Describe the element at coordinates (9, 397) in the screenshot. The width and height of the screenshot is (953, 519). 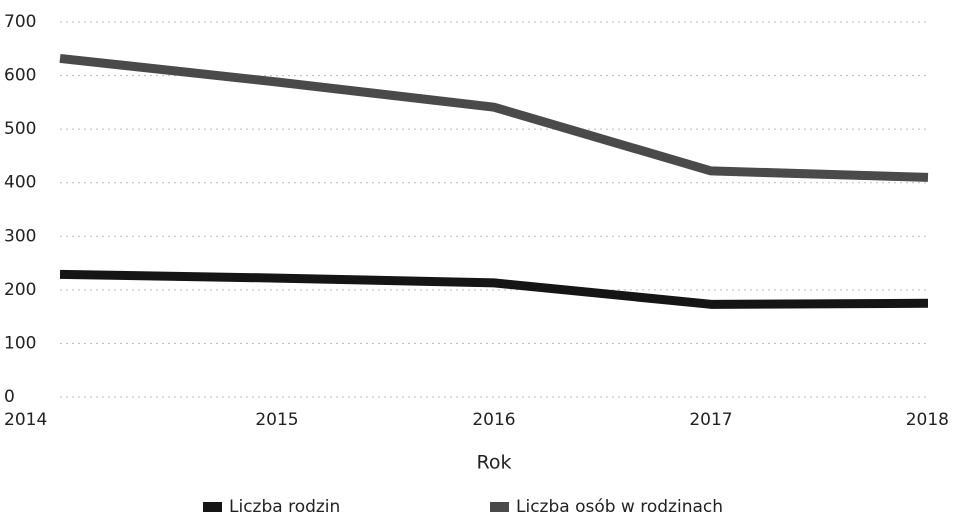
I see `y-tick-label: 0` at that location.